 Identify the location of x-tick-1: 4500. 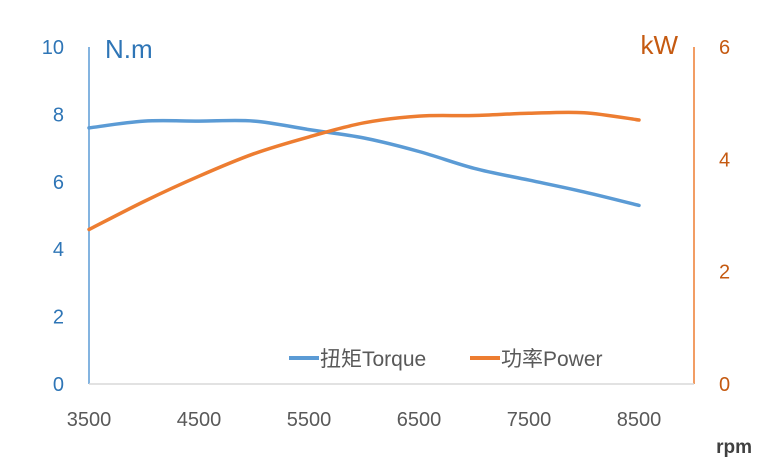
(199, 420).